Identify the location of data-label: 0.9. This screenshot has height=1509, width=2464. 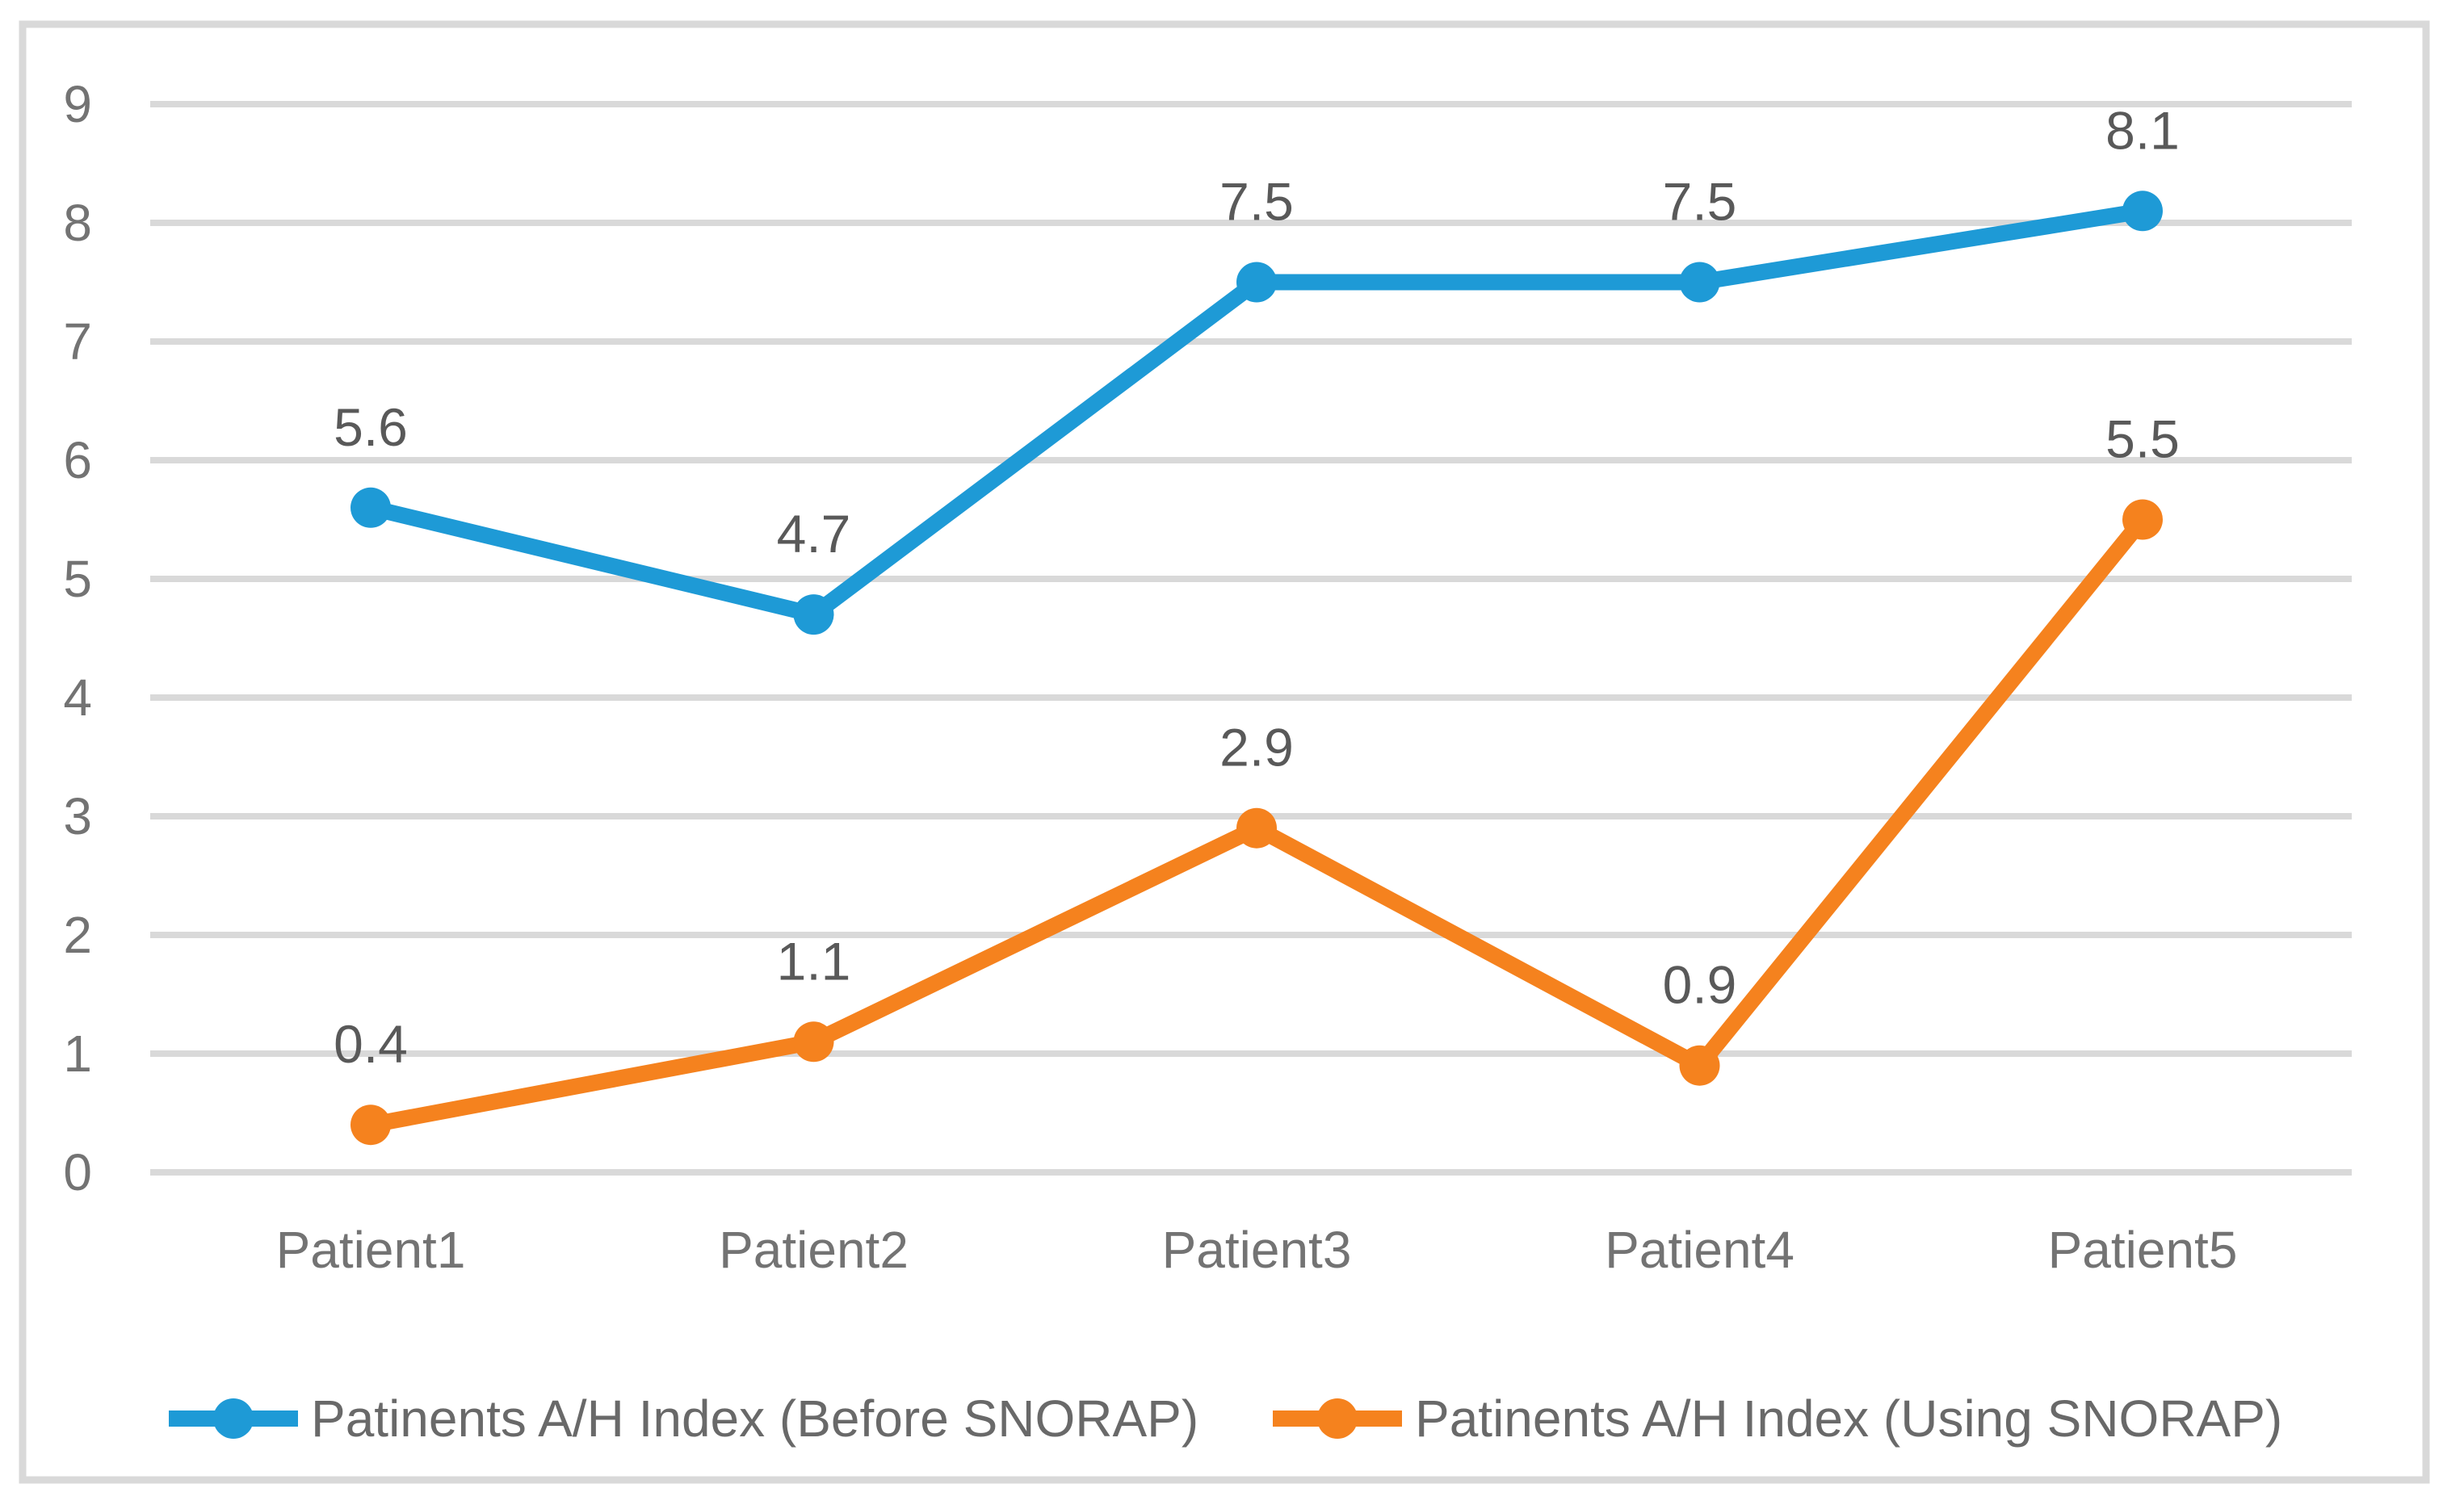
(1700, 985).